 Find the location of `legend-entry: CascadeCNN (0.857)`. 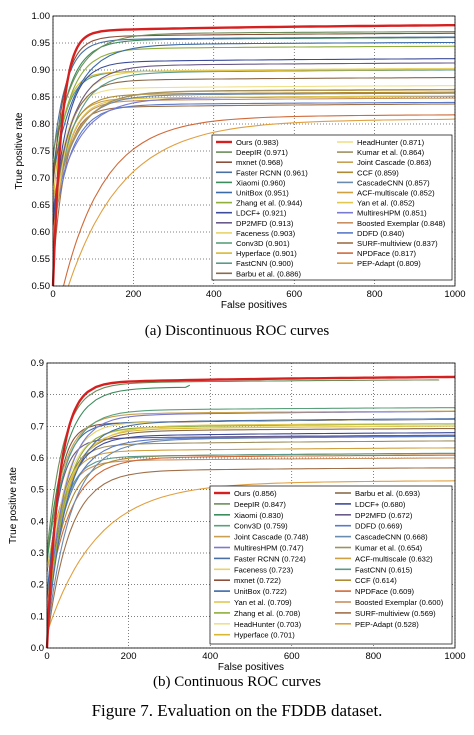

legend-entry: CascadeCNN (0.857) is located at coordinates (393, 182).